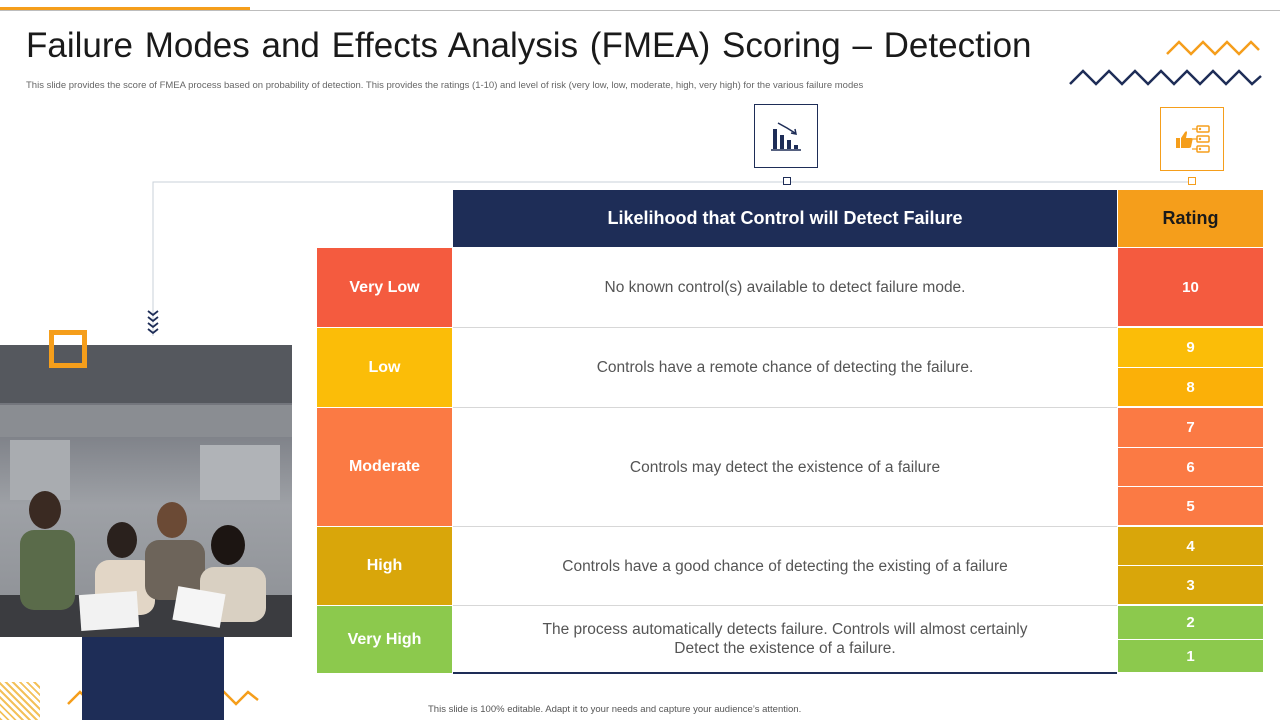 Image resolution: width=1280 pixels, height=720 pixels. What do you see at coordinates (384, 467) in the screenshot?
I see `level-moderate: Moderate` at bounding box center [384, 467].